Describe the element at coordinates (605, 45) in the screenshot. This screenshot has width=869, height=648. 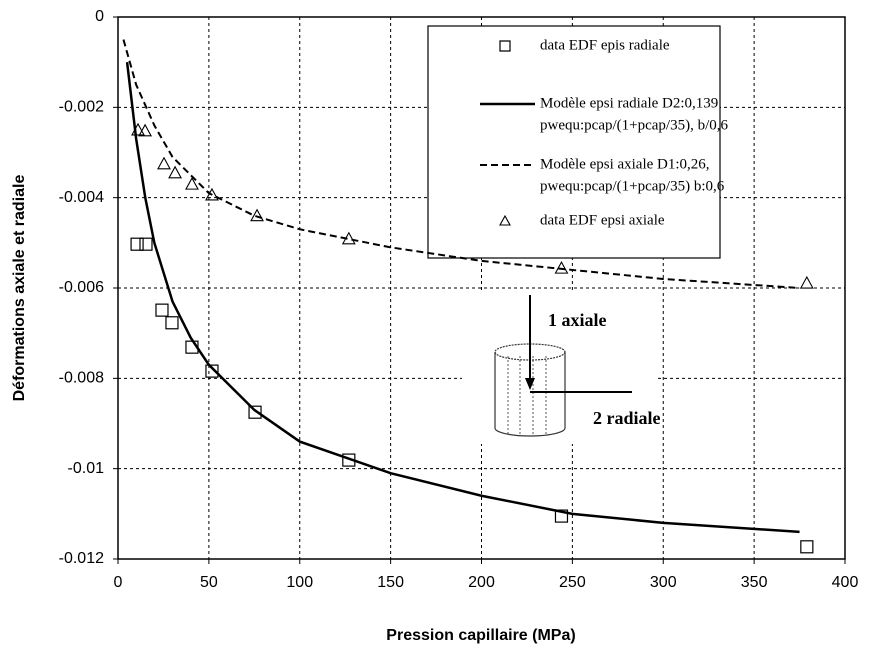
I see `legend-label: data EDF epis radiale` at that location.